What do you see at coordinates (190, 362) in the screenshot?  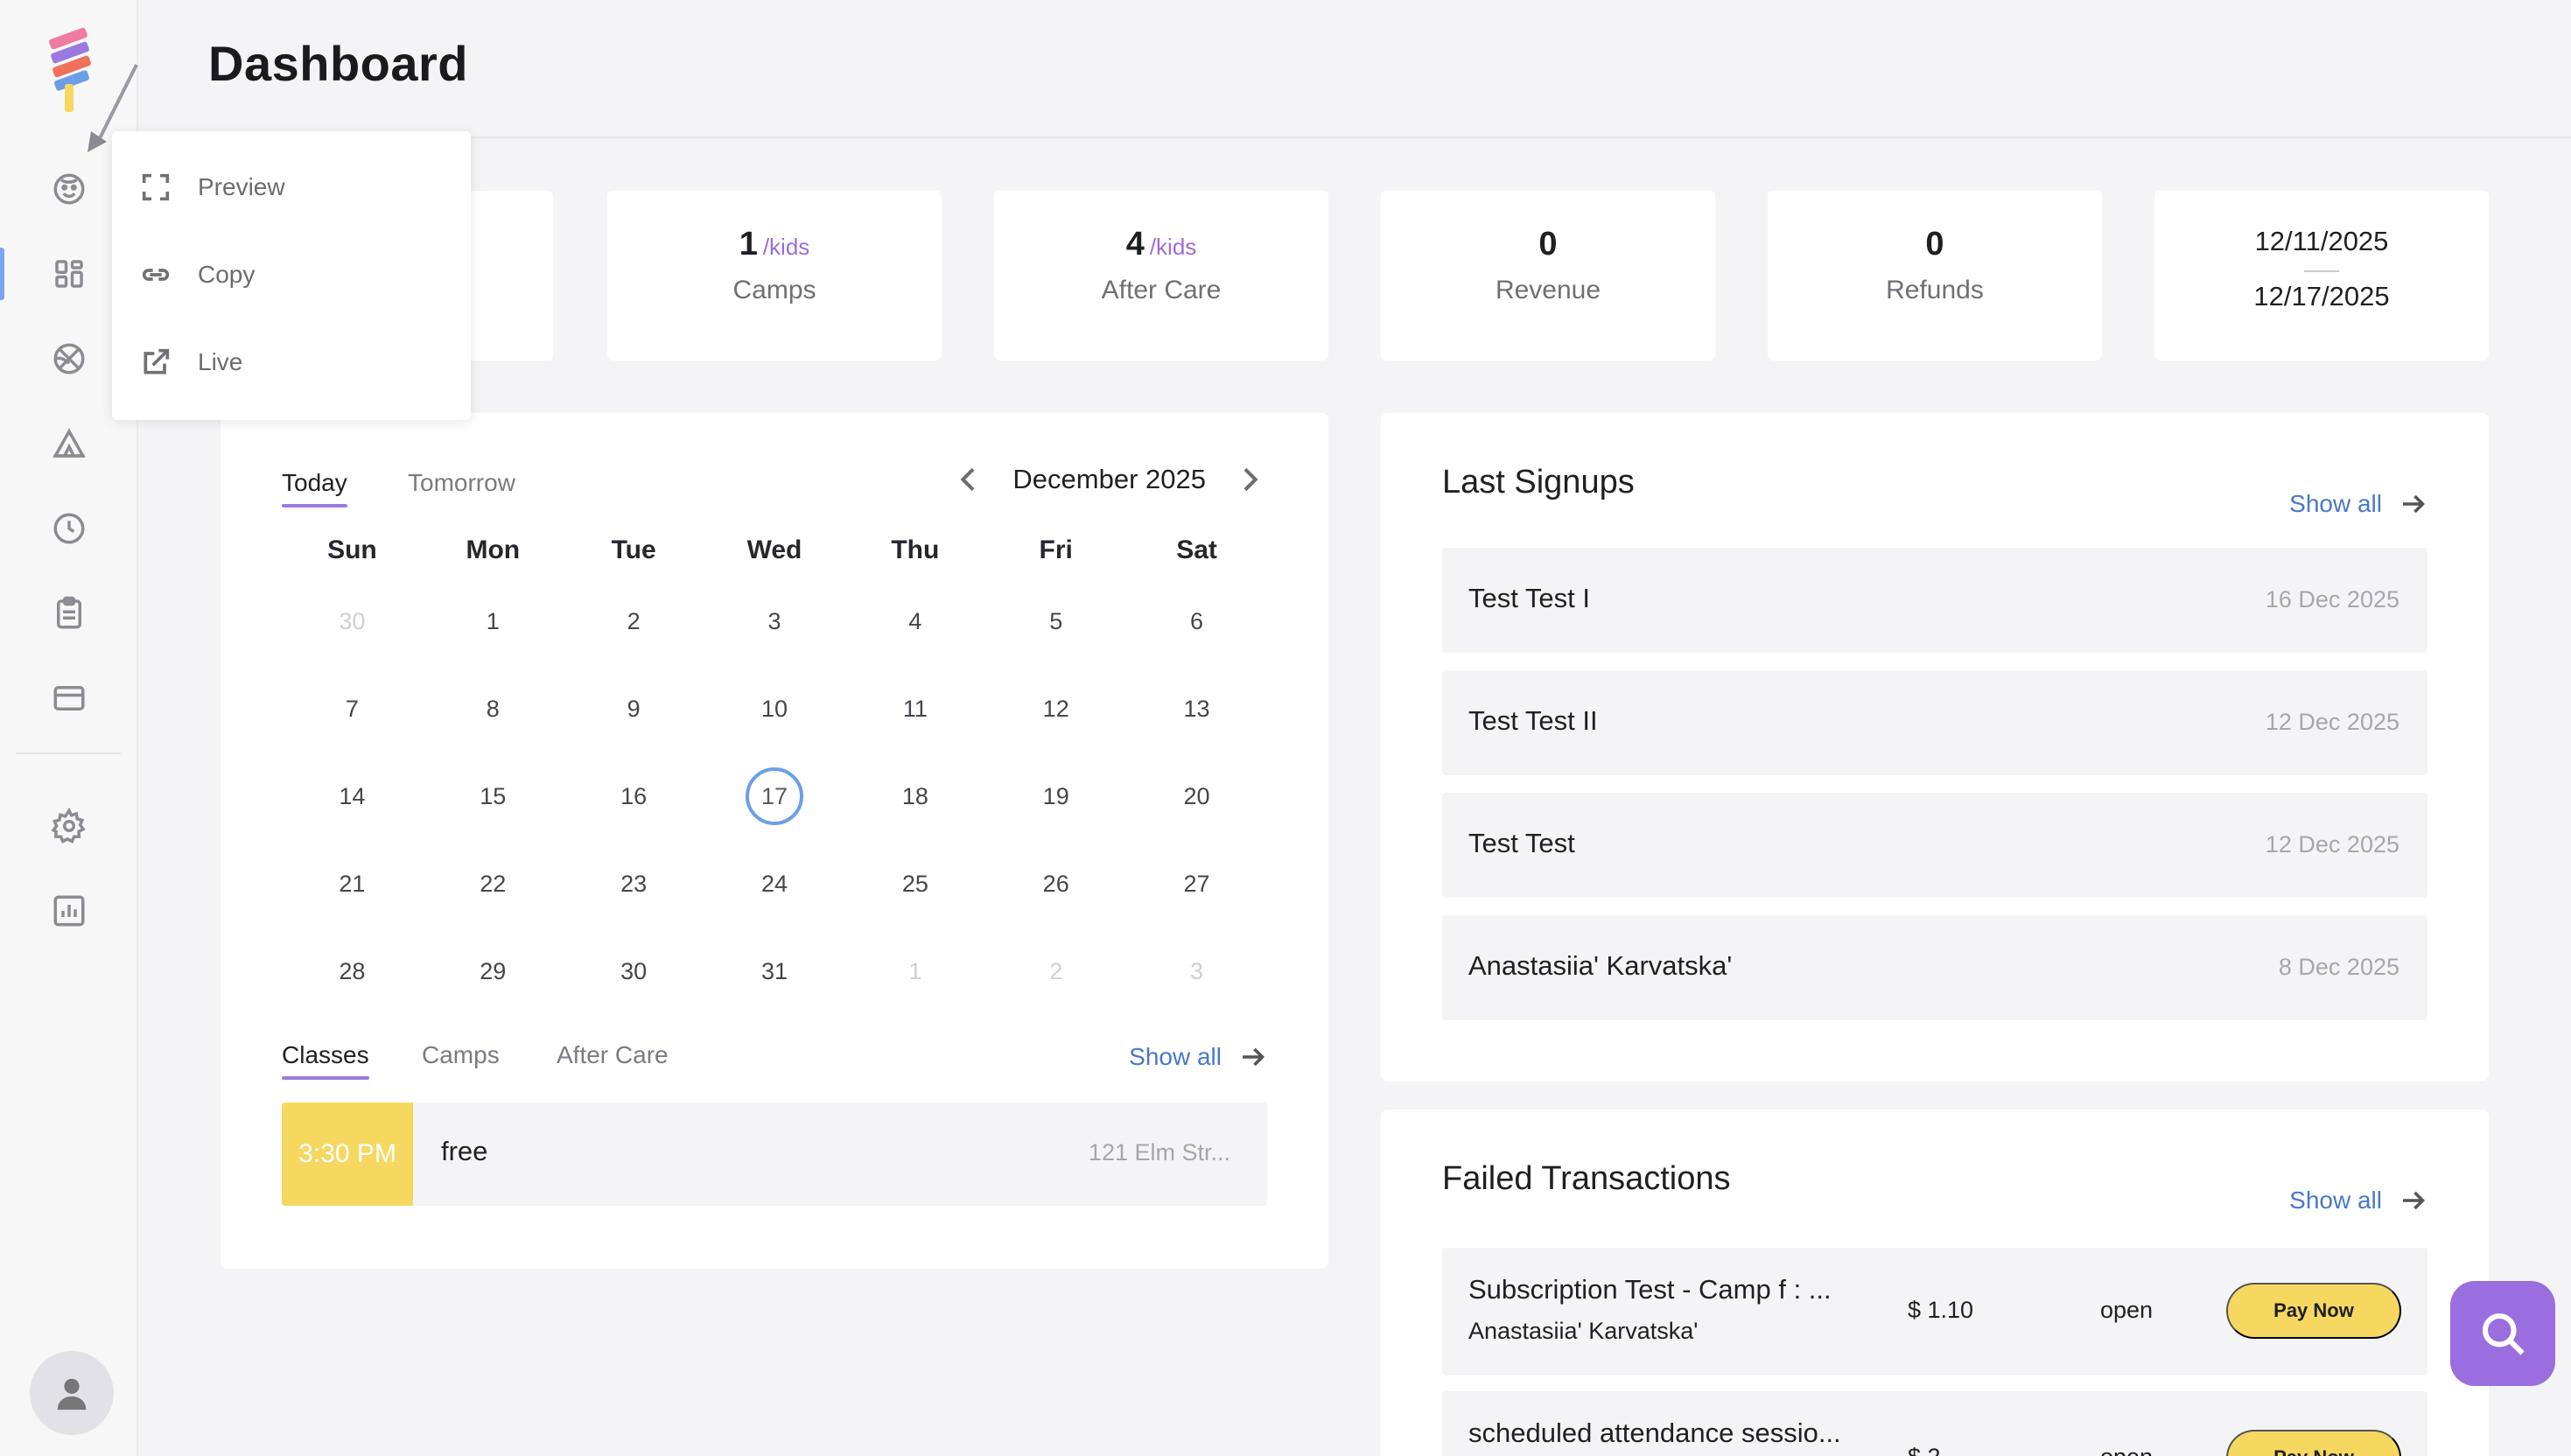 I see `popup-item-live: Live` at bounding box center [190, 362].